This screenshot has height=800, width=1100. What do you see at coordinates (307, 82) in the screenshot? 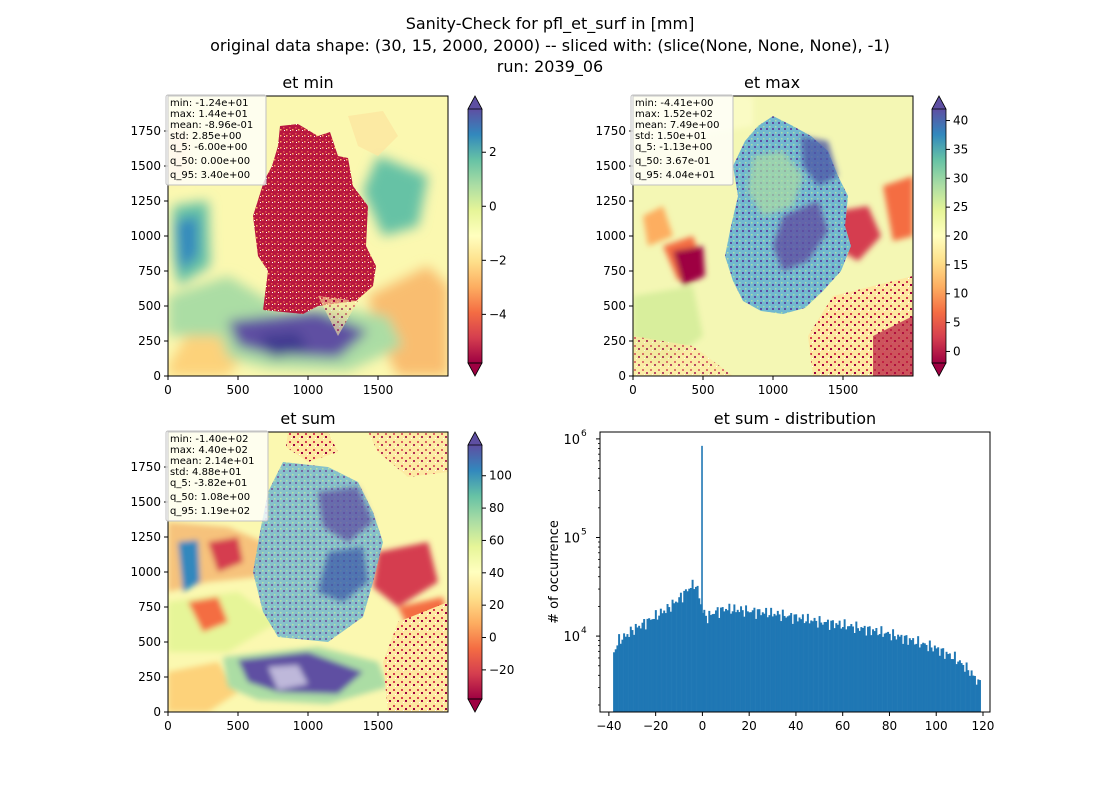
I see `panel-title: et min` at bounding box center [307, 82].